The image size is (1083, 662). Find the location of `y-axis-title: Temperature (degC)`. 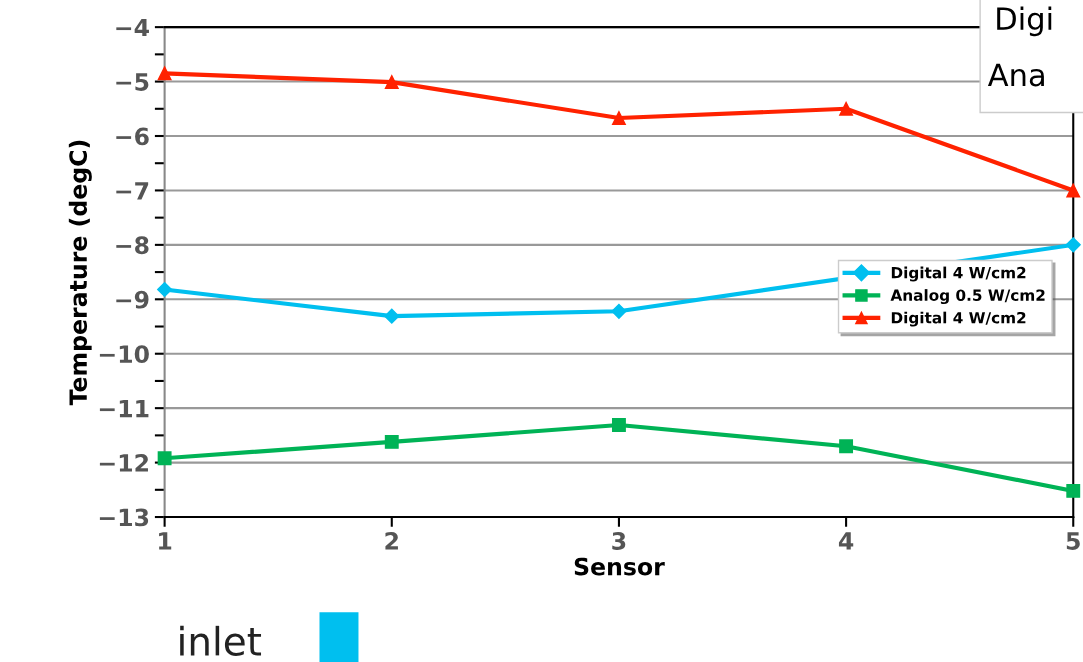

y-axis-title: Temperature (degC) is located at coordinates (80, 273).